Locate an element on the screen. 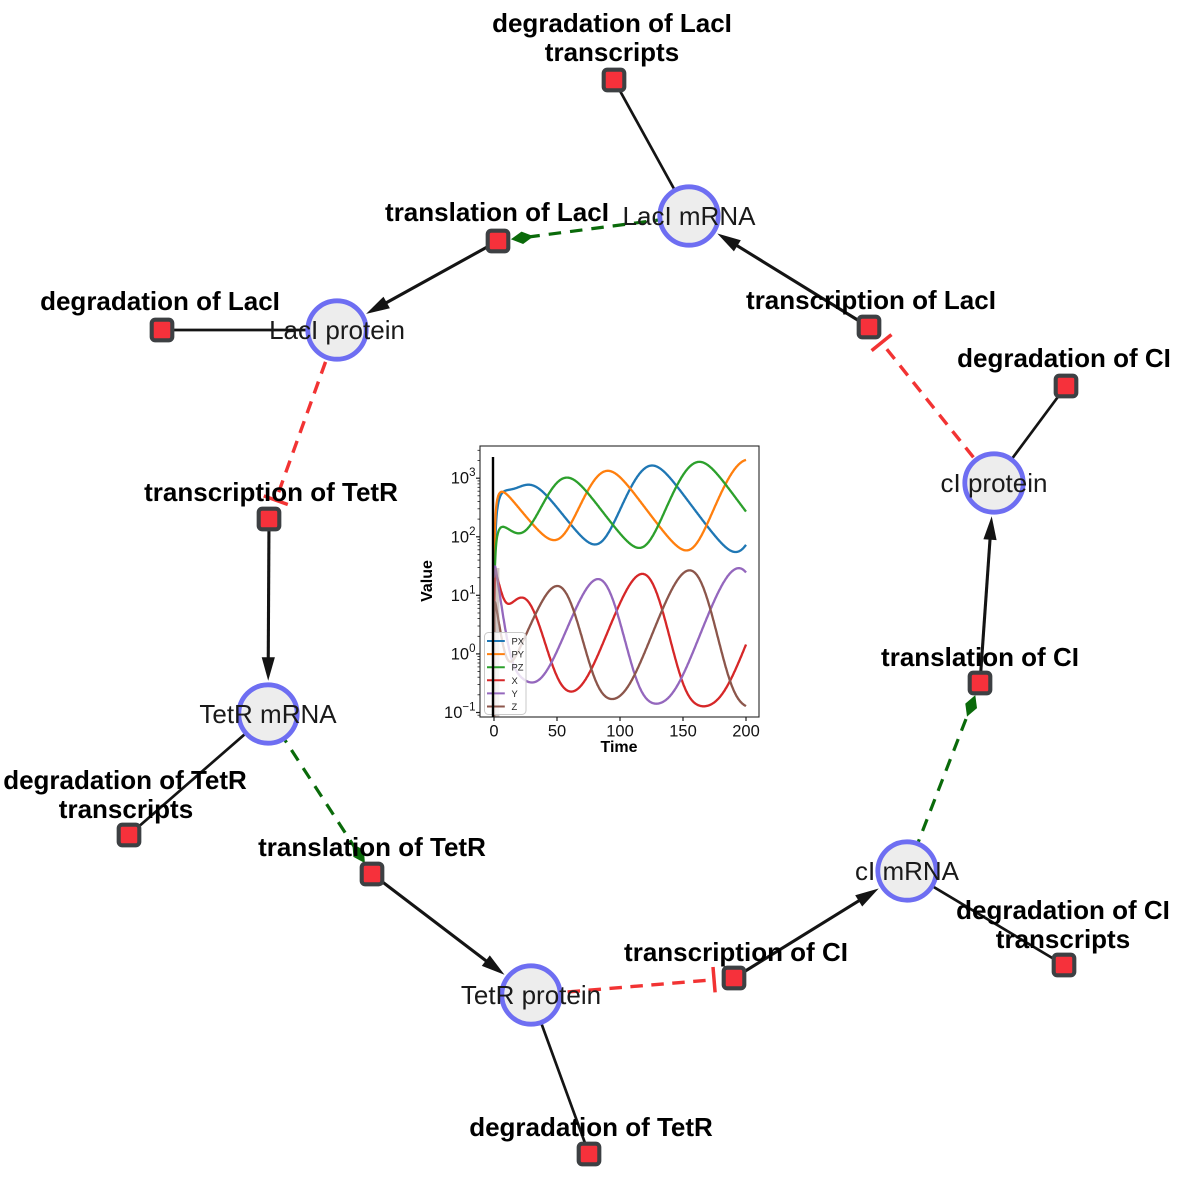  svg-text: transcription of CI is located at coordinates (736, 952).